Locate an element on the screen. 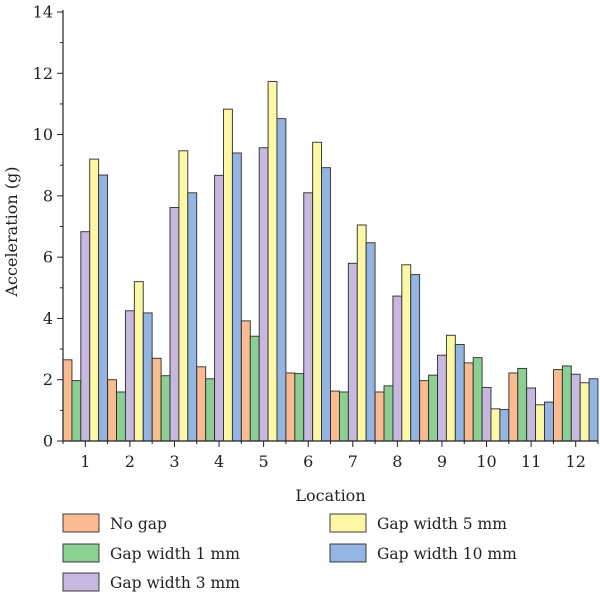  x-tick-label: 1 is located at coordinates (85, 461).